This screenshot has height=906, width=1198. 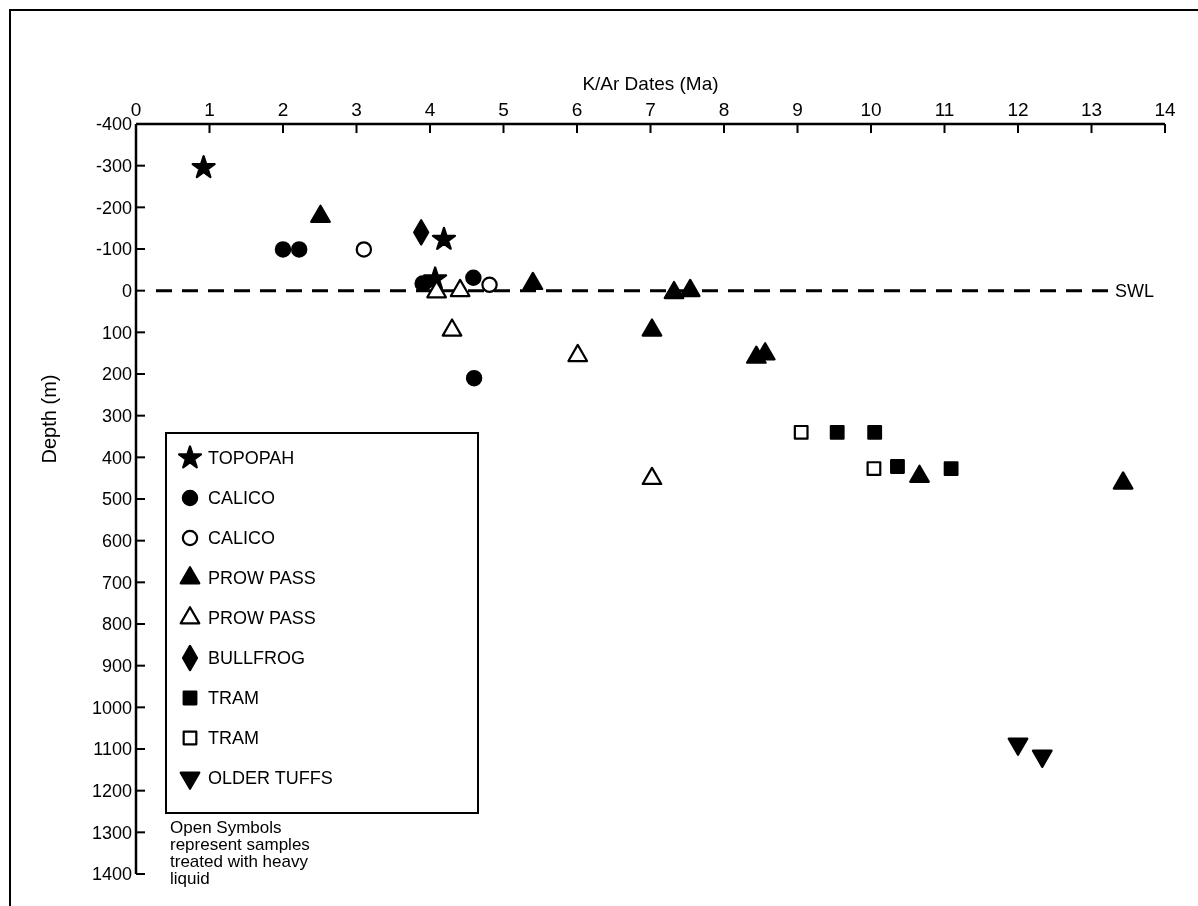 I want to click on x-tick-label: 4, so click(x=430, y=109).